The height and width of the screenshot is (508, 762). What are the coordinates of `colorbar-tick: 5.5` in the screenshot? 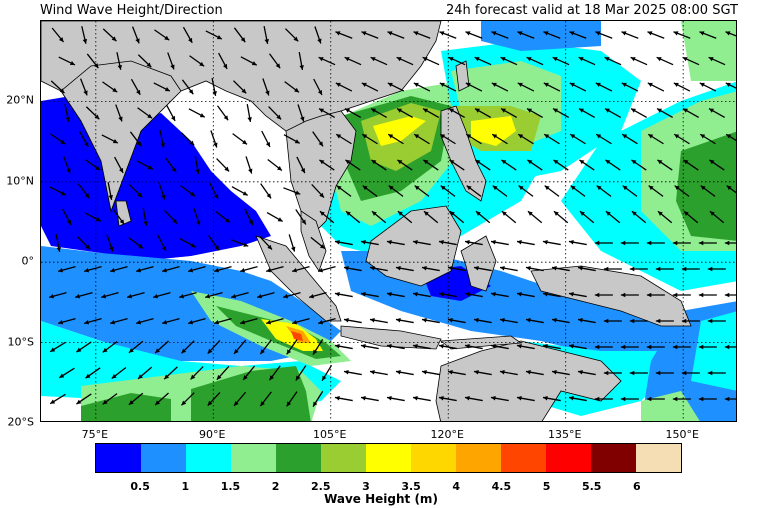 It's located at (591, 486).